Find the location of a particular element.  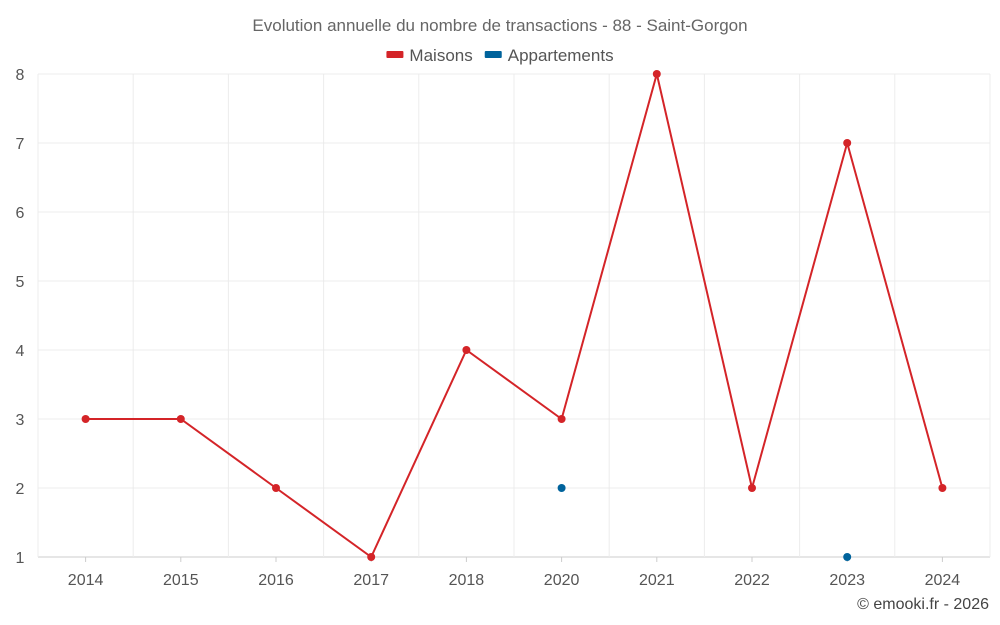

legend: Maisons Appartements is located at coordinates (500, 55).